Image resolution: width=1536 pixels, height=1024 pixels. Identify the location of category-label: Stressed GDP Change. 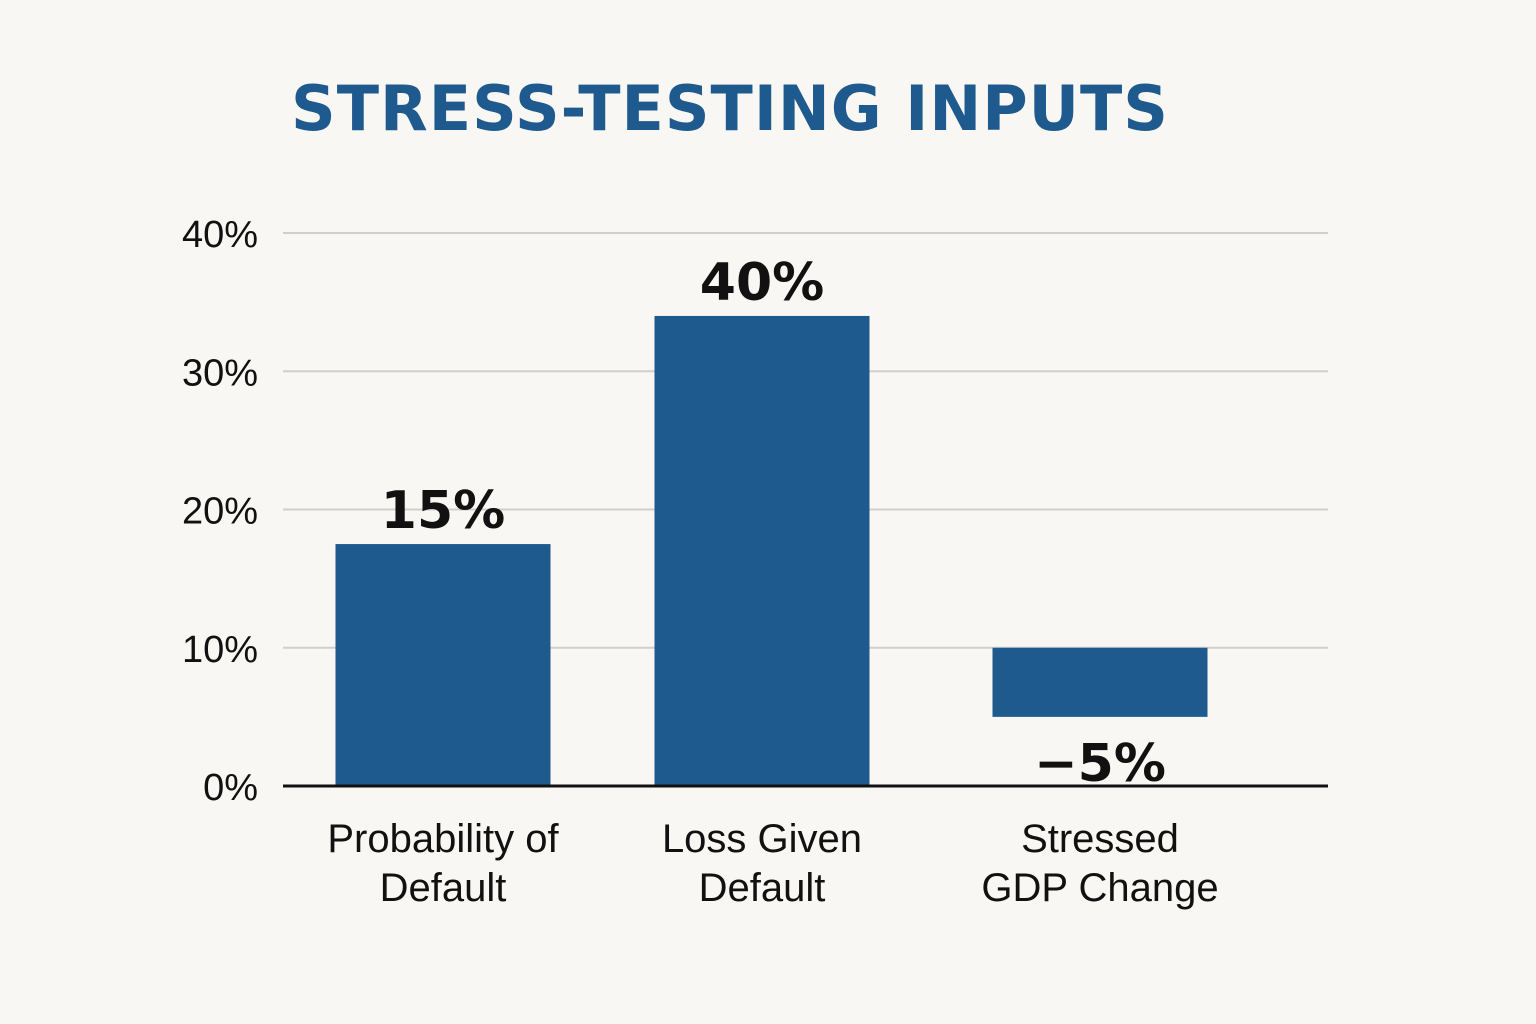
(1099, 863).